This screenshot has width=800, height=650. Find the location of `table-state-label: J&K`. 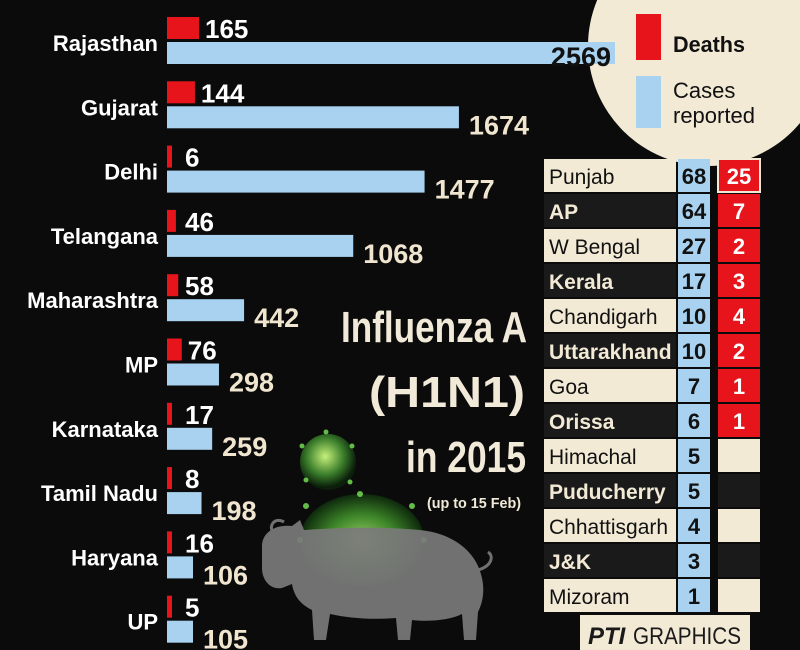

table-state-label: J&K is located at coordinates (570, 562).